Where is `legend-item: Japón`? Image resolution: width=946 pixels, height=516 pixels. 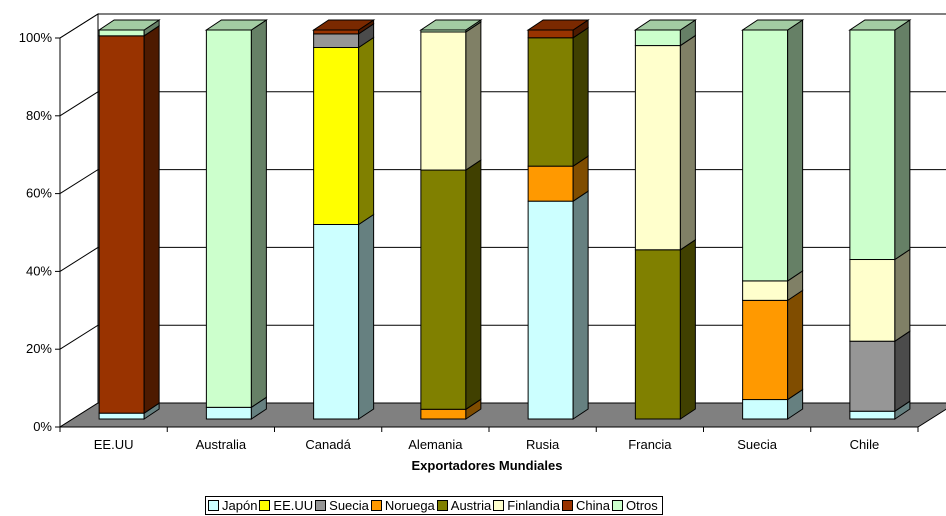
legend-item: Japón is located at coordinates (232, 505).